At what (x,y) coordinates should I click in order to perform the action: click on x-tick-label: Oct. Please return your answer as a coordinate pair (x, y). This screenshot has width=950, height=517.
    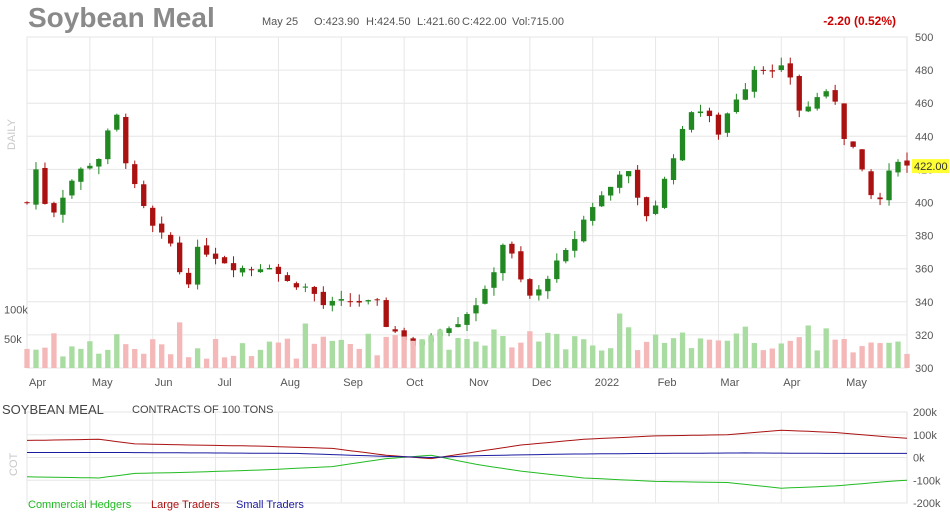
    Looking at the image, I should click on (414, 383).